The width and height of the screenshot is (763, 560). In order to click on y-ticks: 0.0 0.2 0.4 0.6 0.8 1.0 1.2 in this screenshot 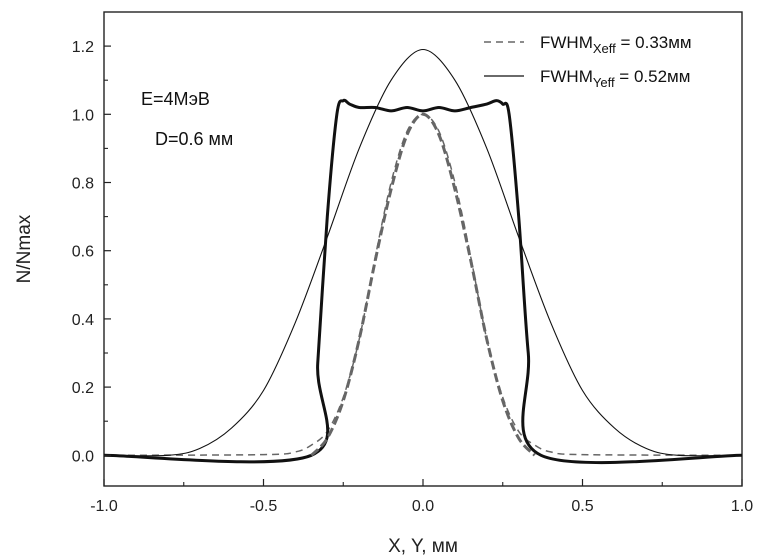, I will do `click(91, 252)`.